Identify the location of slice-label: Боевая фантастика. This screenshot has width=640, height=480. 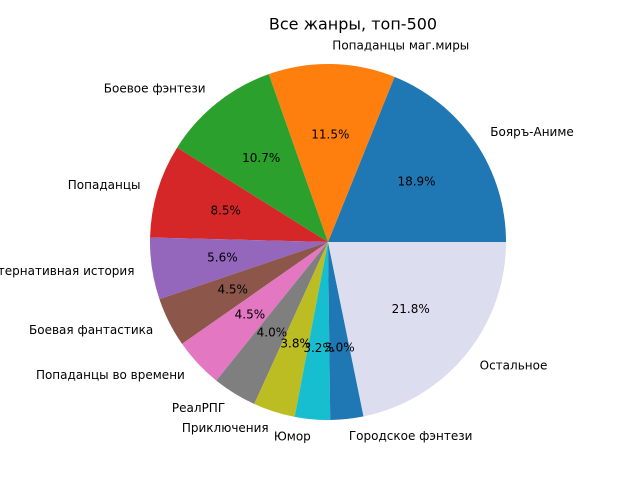
(91, 330).